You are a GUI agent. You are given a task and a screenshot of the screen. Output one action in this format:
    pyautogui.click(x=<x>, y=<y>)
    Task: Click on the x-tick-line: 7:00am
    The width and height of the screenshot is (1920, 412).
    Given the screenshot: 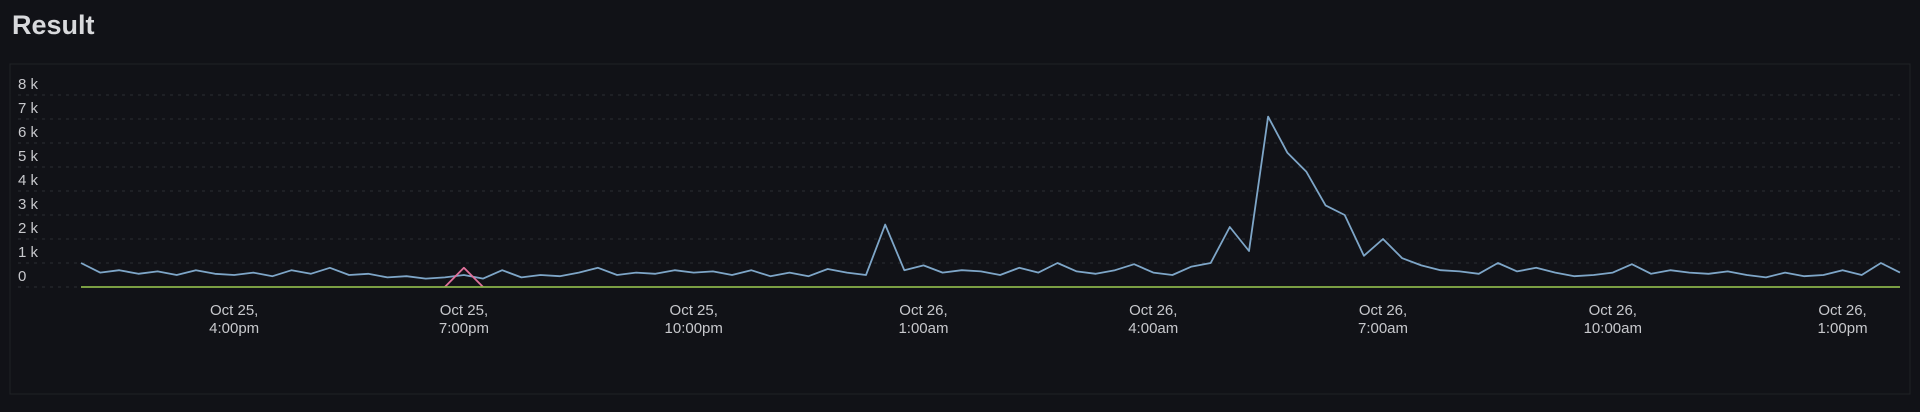 What is the action you would take?
    pyautogui.click(x=1383, y=328)
    